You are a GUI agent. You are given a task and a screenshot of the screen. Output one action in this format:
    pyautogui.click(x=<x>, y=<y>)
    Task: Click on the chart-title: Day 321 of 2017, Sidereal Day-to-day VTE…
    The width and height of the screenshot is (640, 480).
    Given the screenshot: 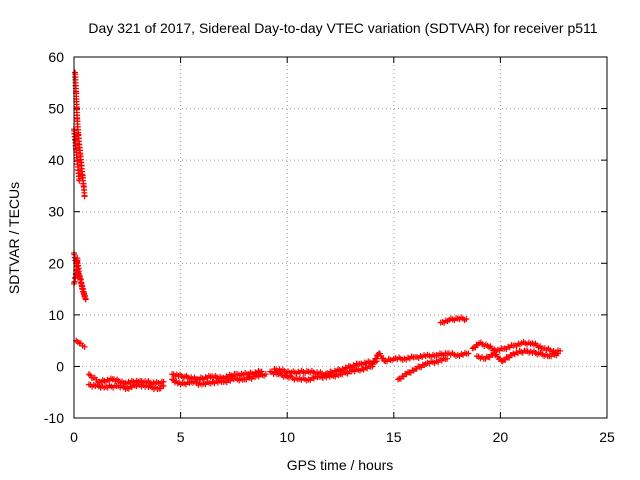 What is the action you would take?
    pyautogui.click(x=342, y=28)
    